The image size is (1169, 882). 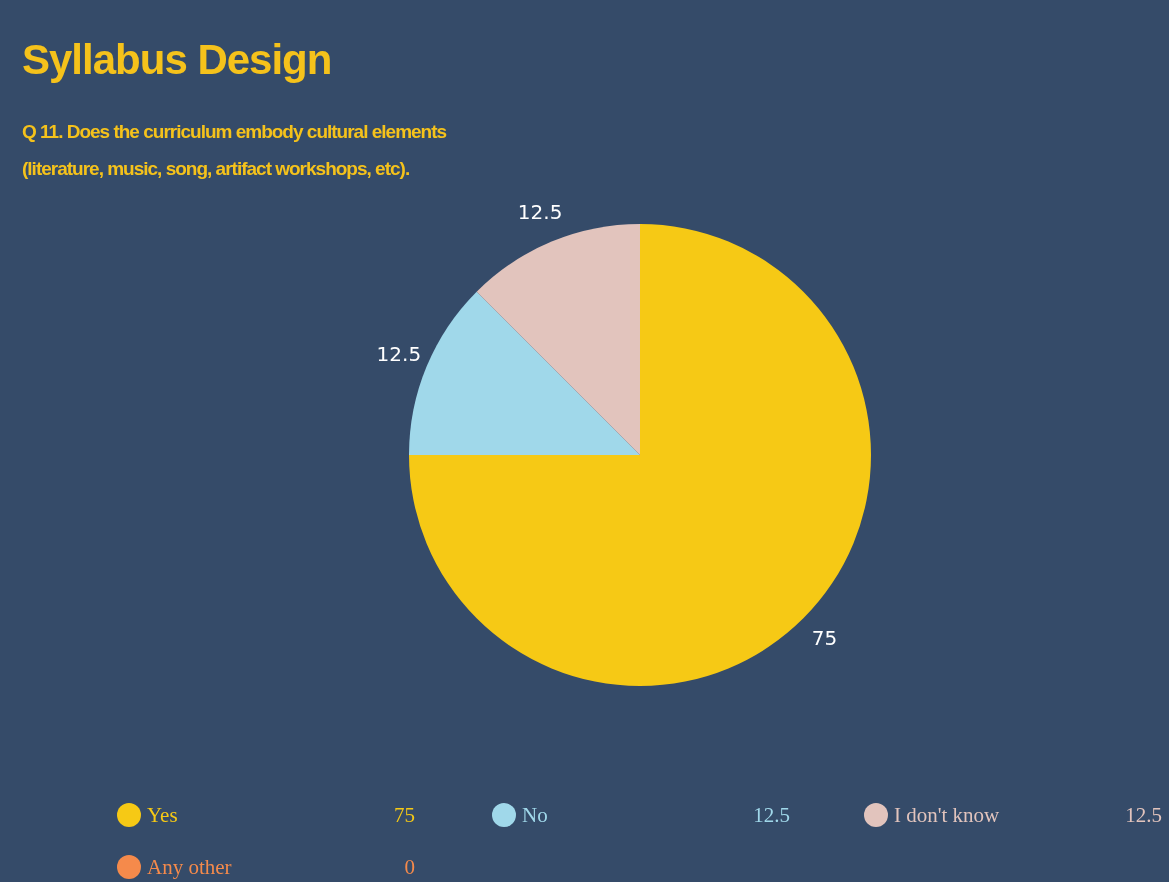 What do you see at coordinates (162, 815) in the screenshot?
I see `legend-label: Yes` at bounding box center [162, 815].